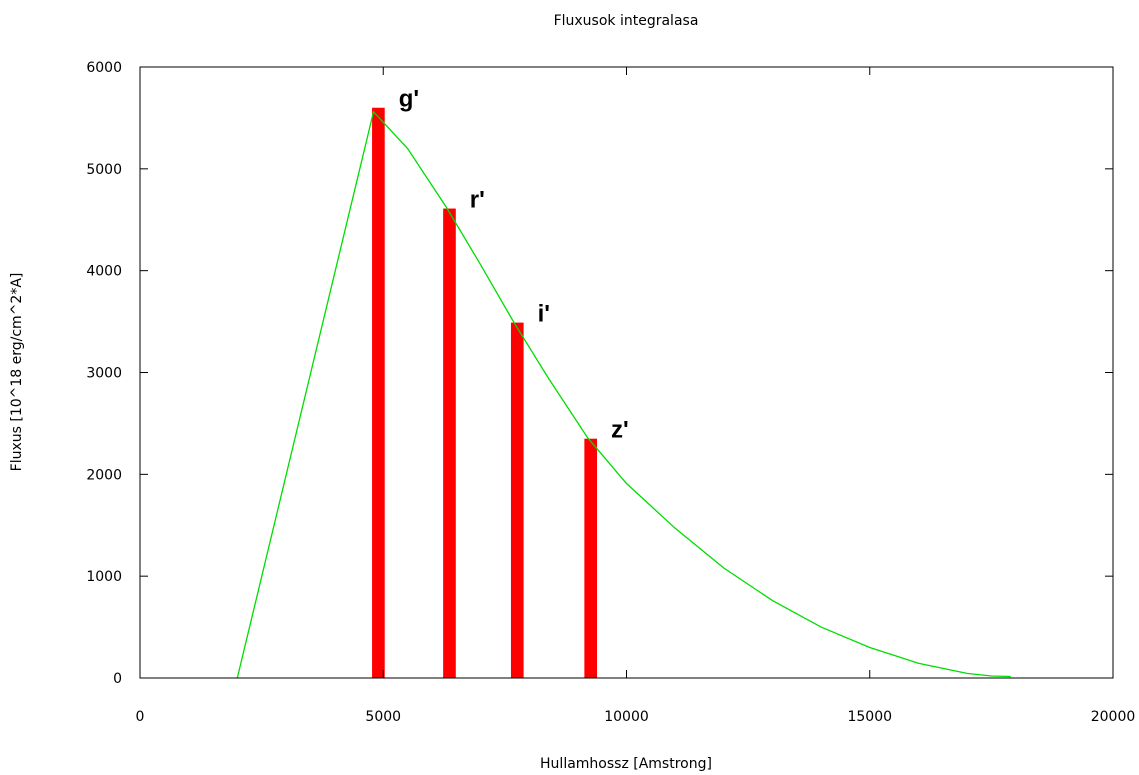 The image size is (1139, 775). Describe the element at coordinates (869, 717) in the screenshot. I see `x-tick-label: 15000` at that location.